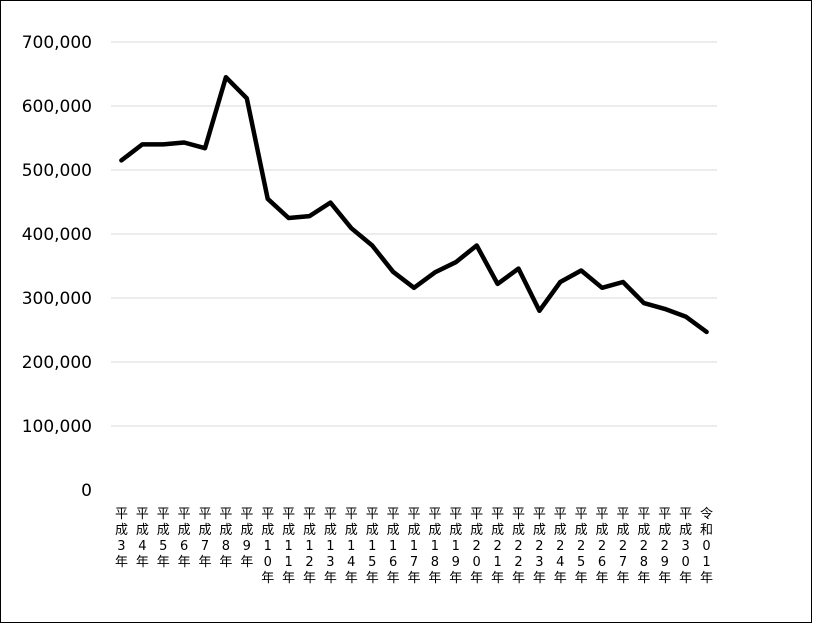 This screenshot has width=814, height=624. What do you see at coordinates (57, 363) in the screenshot?
I see `y-tick-label: 200,000` at bounding box center [57, 363].